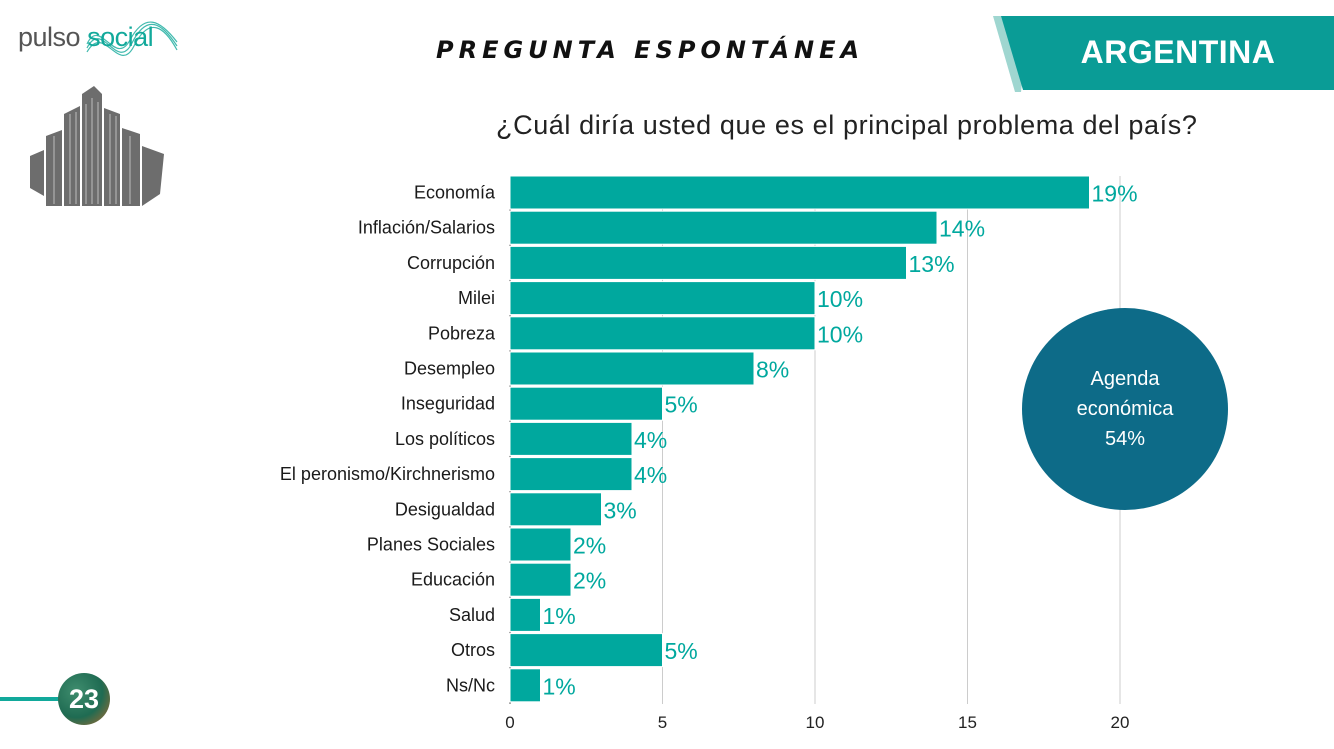 The width and height of the screenshot is (1334, 749). I want to click on category-label: Milei, so click(476, 298).